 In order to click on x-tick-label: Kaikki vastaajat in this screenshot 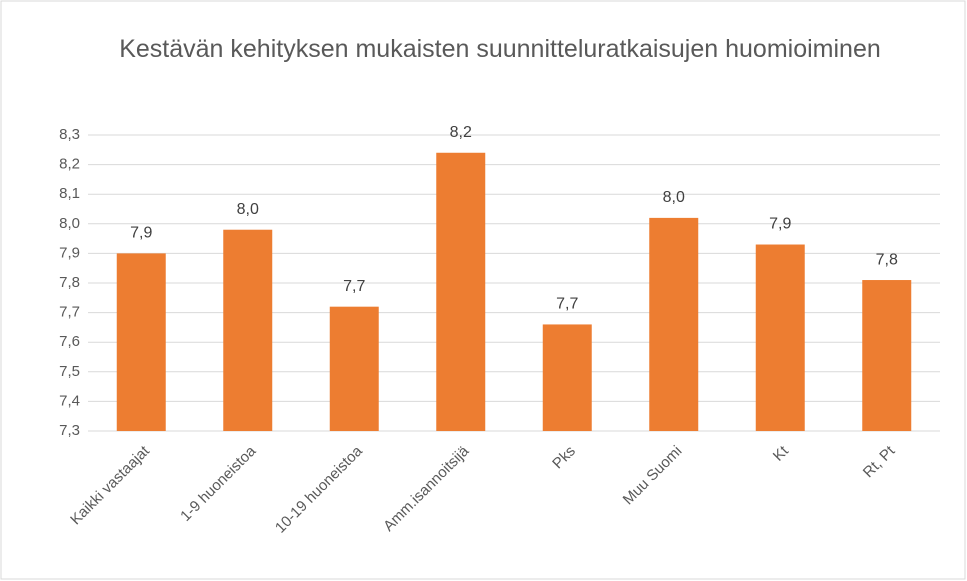, I will do `click(110, 485)`.